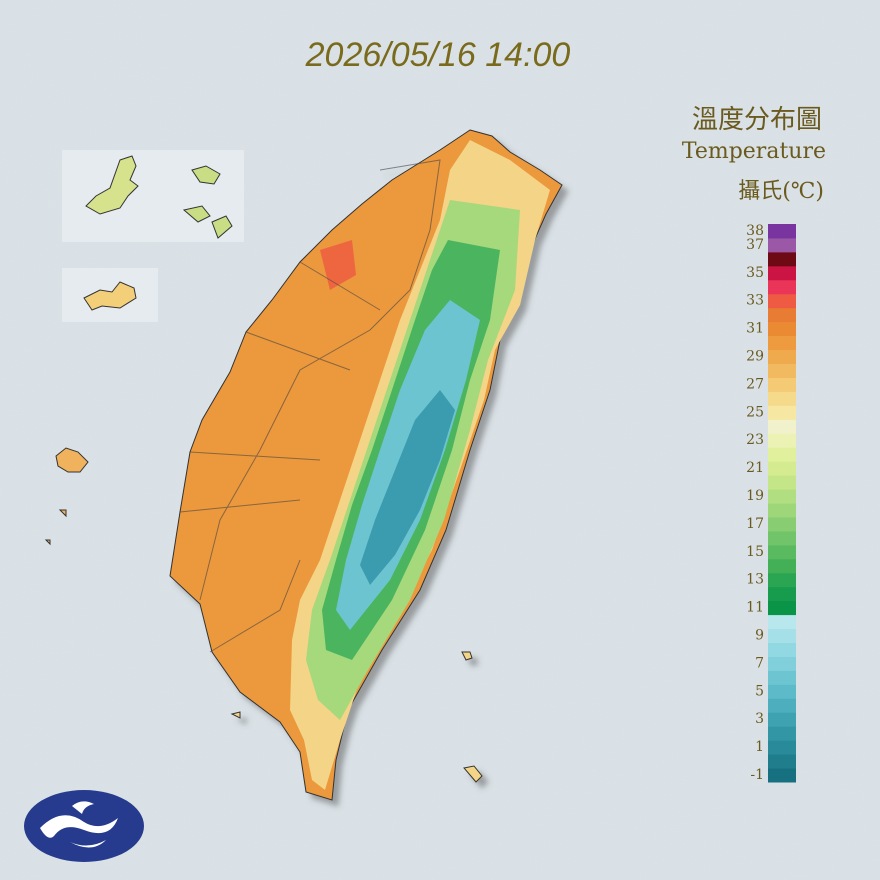  I want to click on legend-tick-label: 38, so click(755, 231).